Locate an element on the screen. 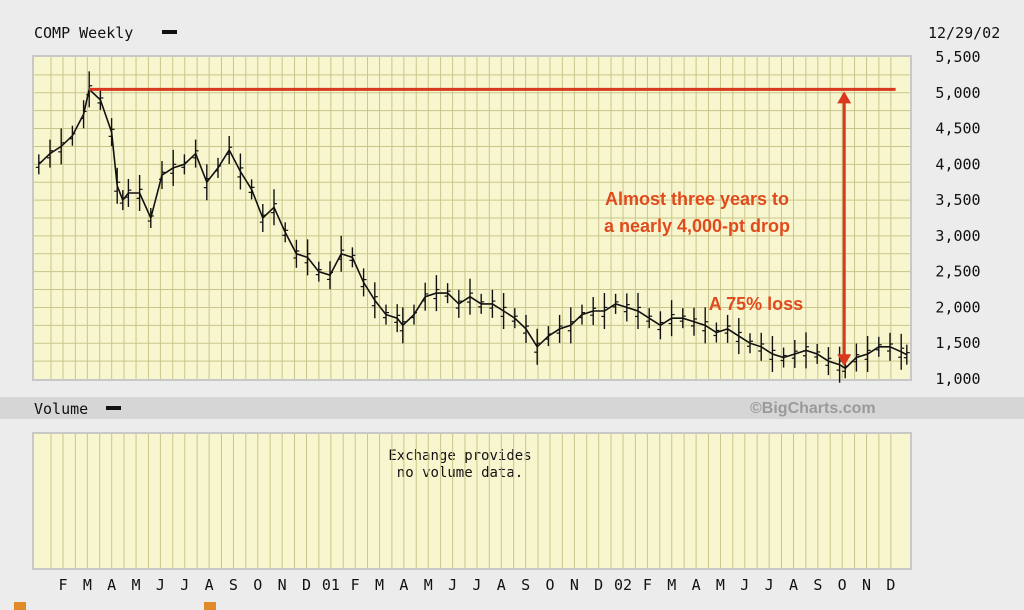 The height and width of the screenshot is (610, 1024). annotation-line-2: a nearly 4,000-pt drop is located at coordinates (697, 226).